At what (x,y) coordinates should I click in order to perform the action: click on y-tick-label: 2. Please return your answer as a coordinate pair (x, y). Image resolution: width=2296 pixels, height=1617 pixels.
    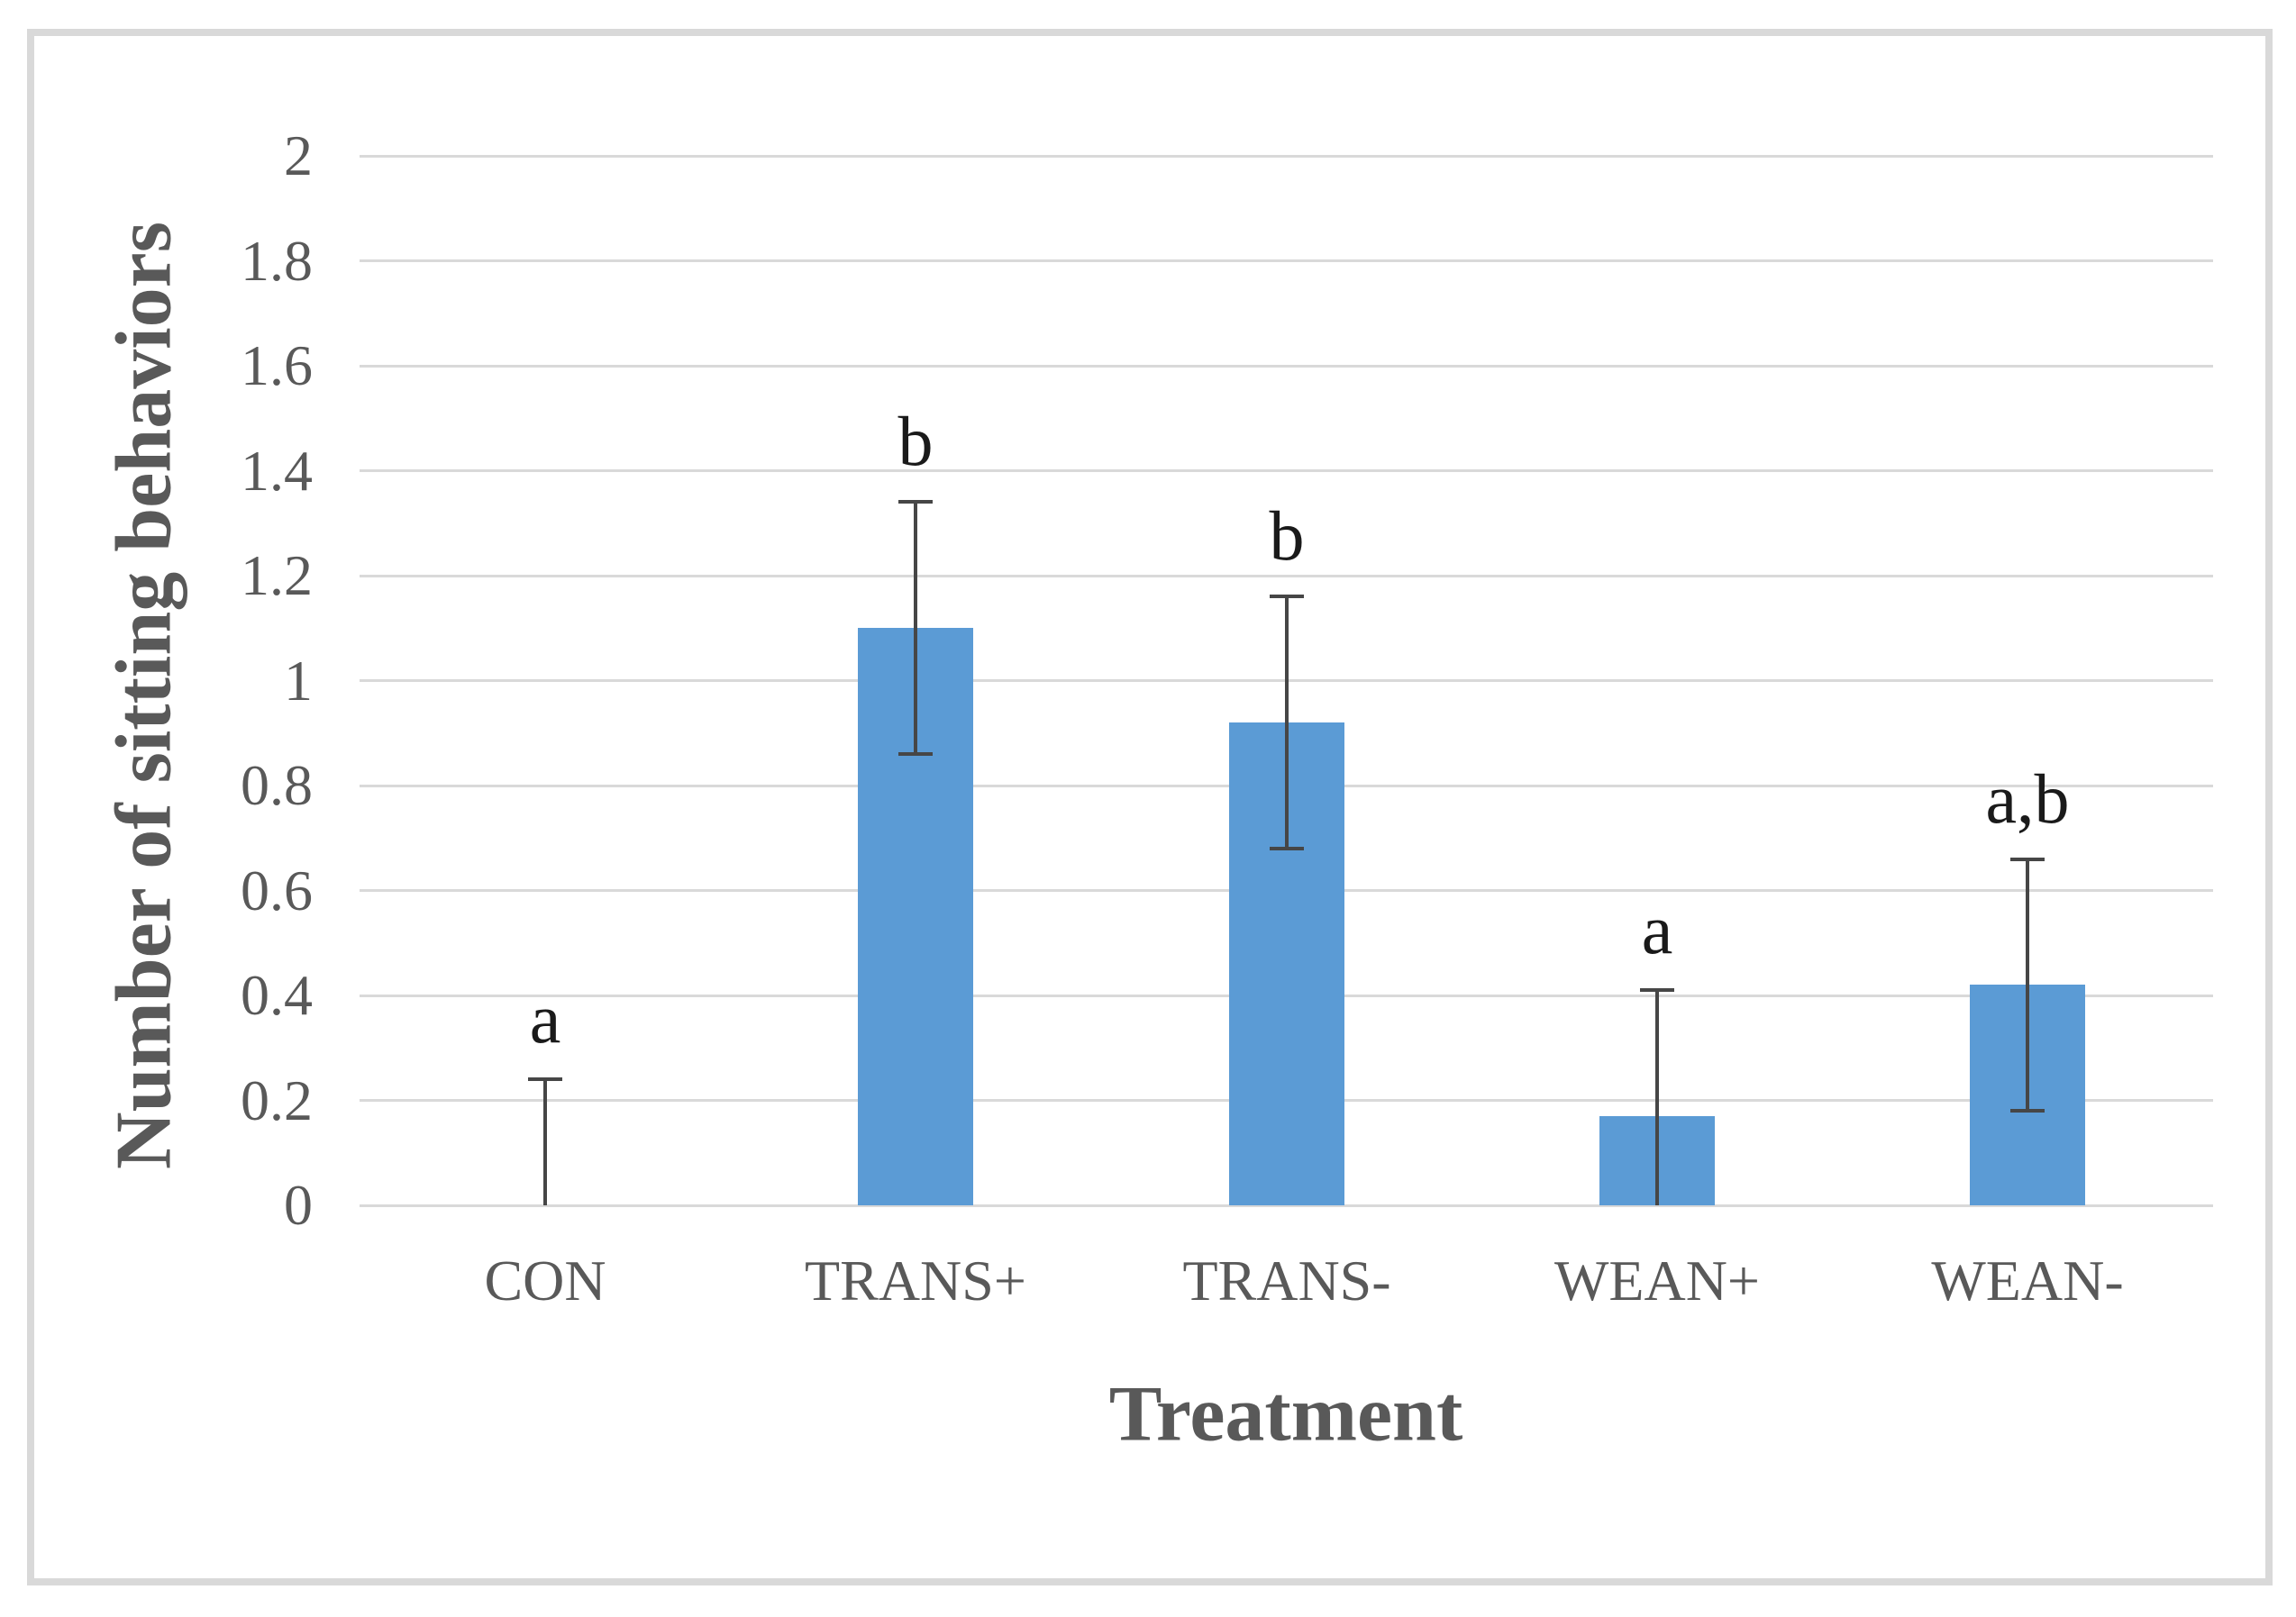
    Looking at the image, I should click on (299, 155).